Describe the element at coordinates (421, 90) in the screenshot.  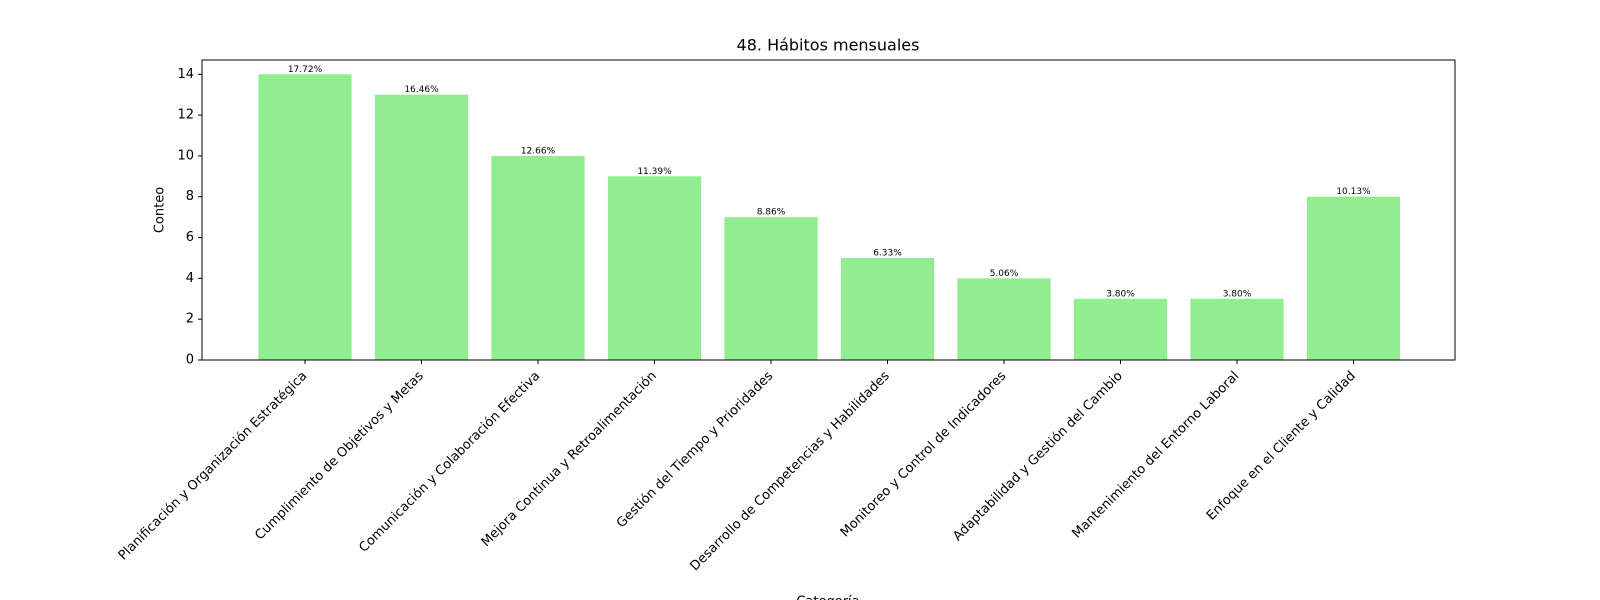
I see `value-label: 16.46%` at that location.